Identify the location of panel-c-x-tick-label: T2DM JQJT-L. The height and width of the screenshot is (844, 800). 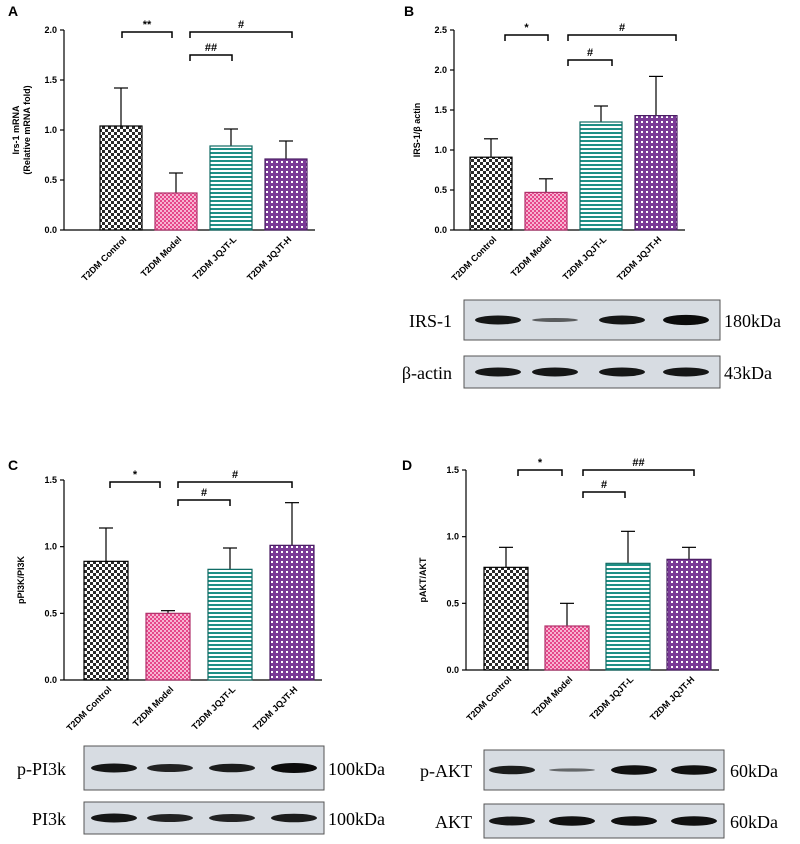
(214, 708).